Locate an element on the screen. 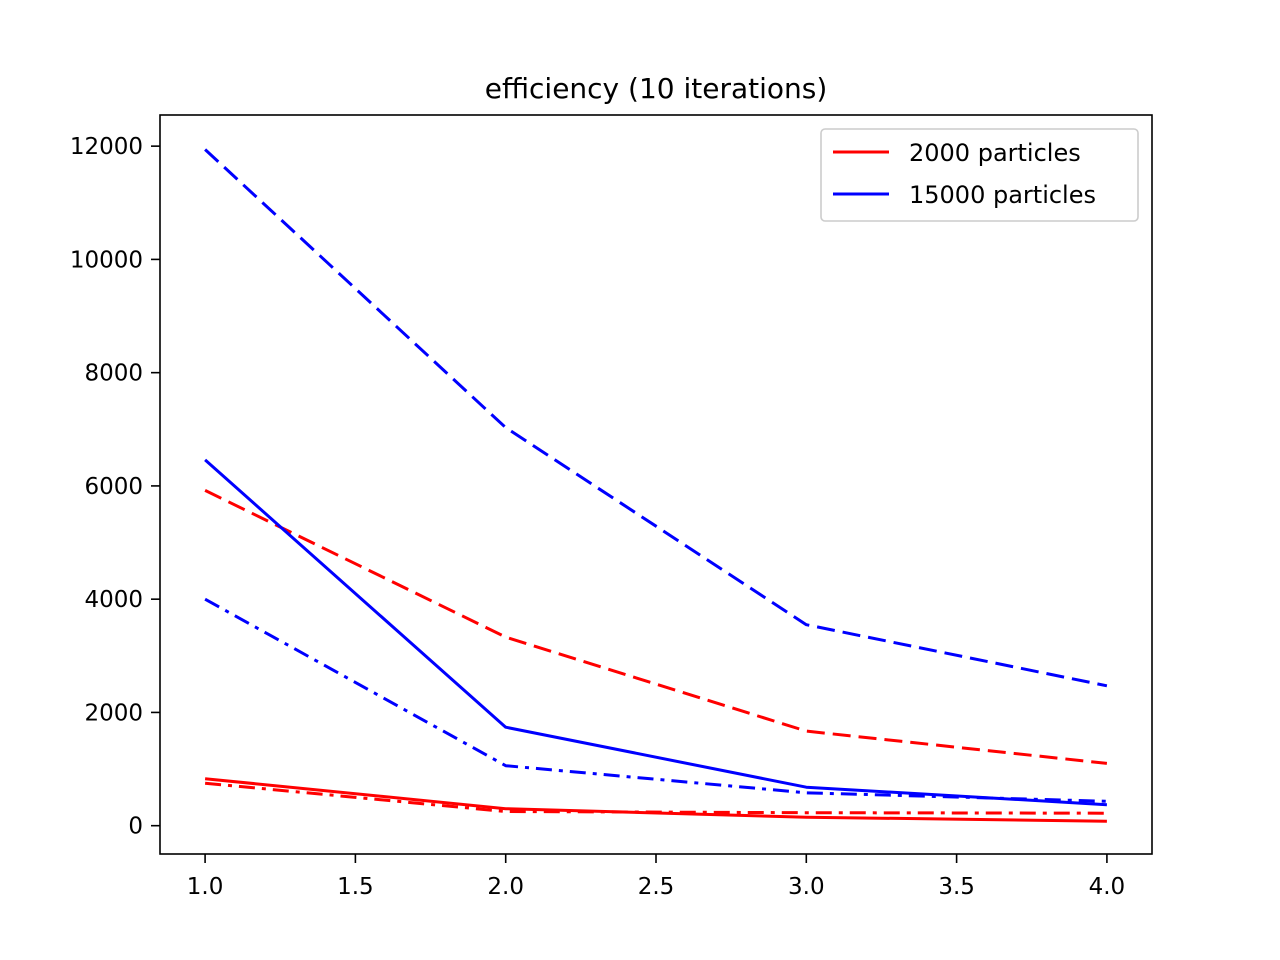 The height and width of the screenshot is (960, 1280). legend-label-1: 2000 particles is located at coordinates (995, 153).